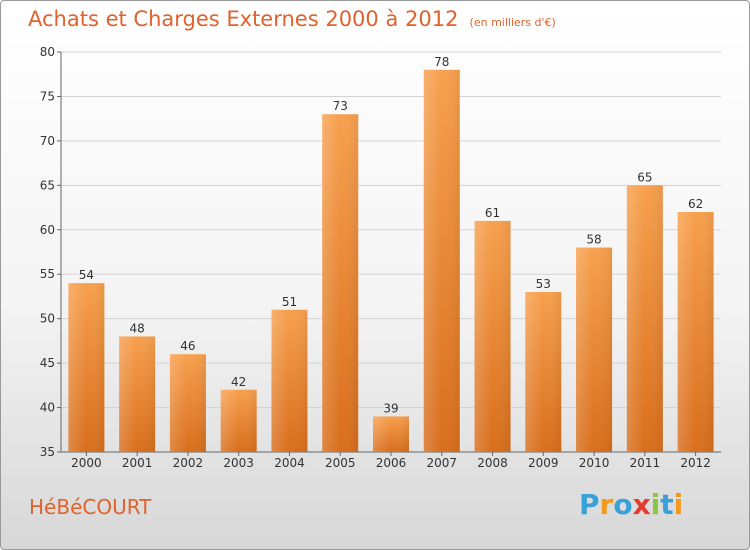 This screenshot has width=750, height=550. I want to click on bar-value-label: 58, so click(593, 240).